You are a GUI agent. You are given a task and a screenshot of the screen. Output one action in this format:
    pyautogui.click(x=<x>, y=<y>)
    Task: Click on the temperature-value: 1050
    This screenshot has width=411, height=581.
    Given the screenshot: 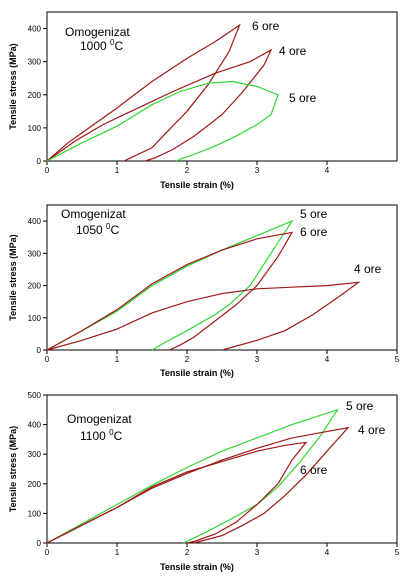 What is the action you would take?
    pyautogui.click(x=91, y=230)
    